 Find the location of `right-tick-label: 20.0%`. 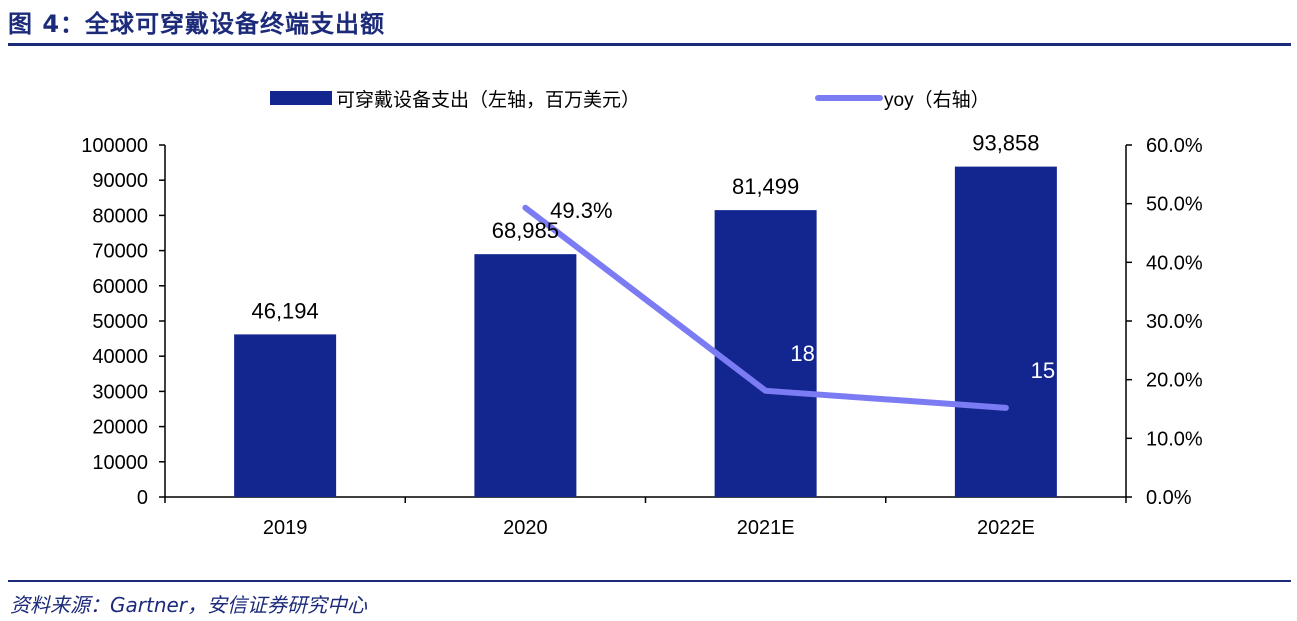

right-tick-label: 20.0% is located at coordinates (1174, 381).